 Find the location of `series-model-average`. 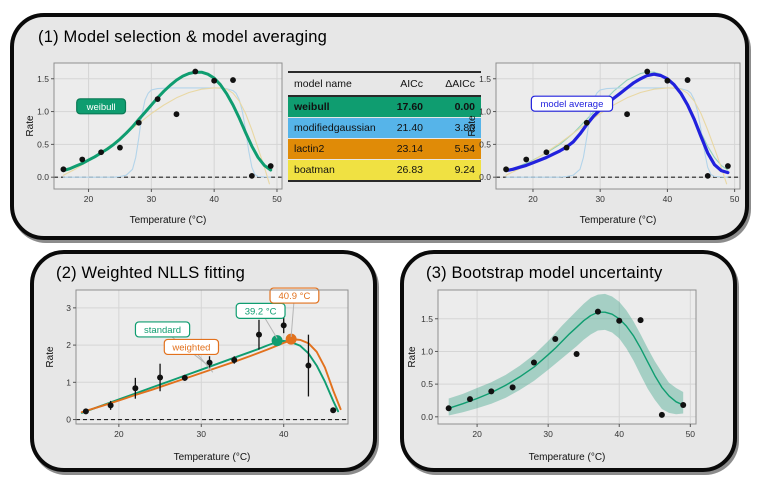

series-model-average is located at coordinates (617, 123).